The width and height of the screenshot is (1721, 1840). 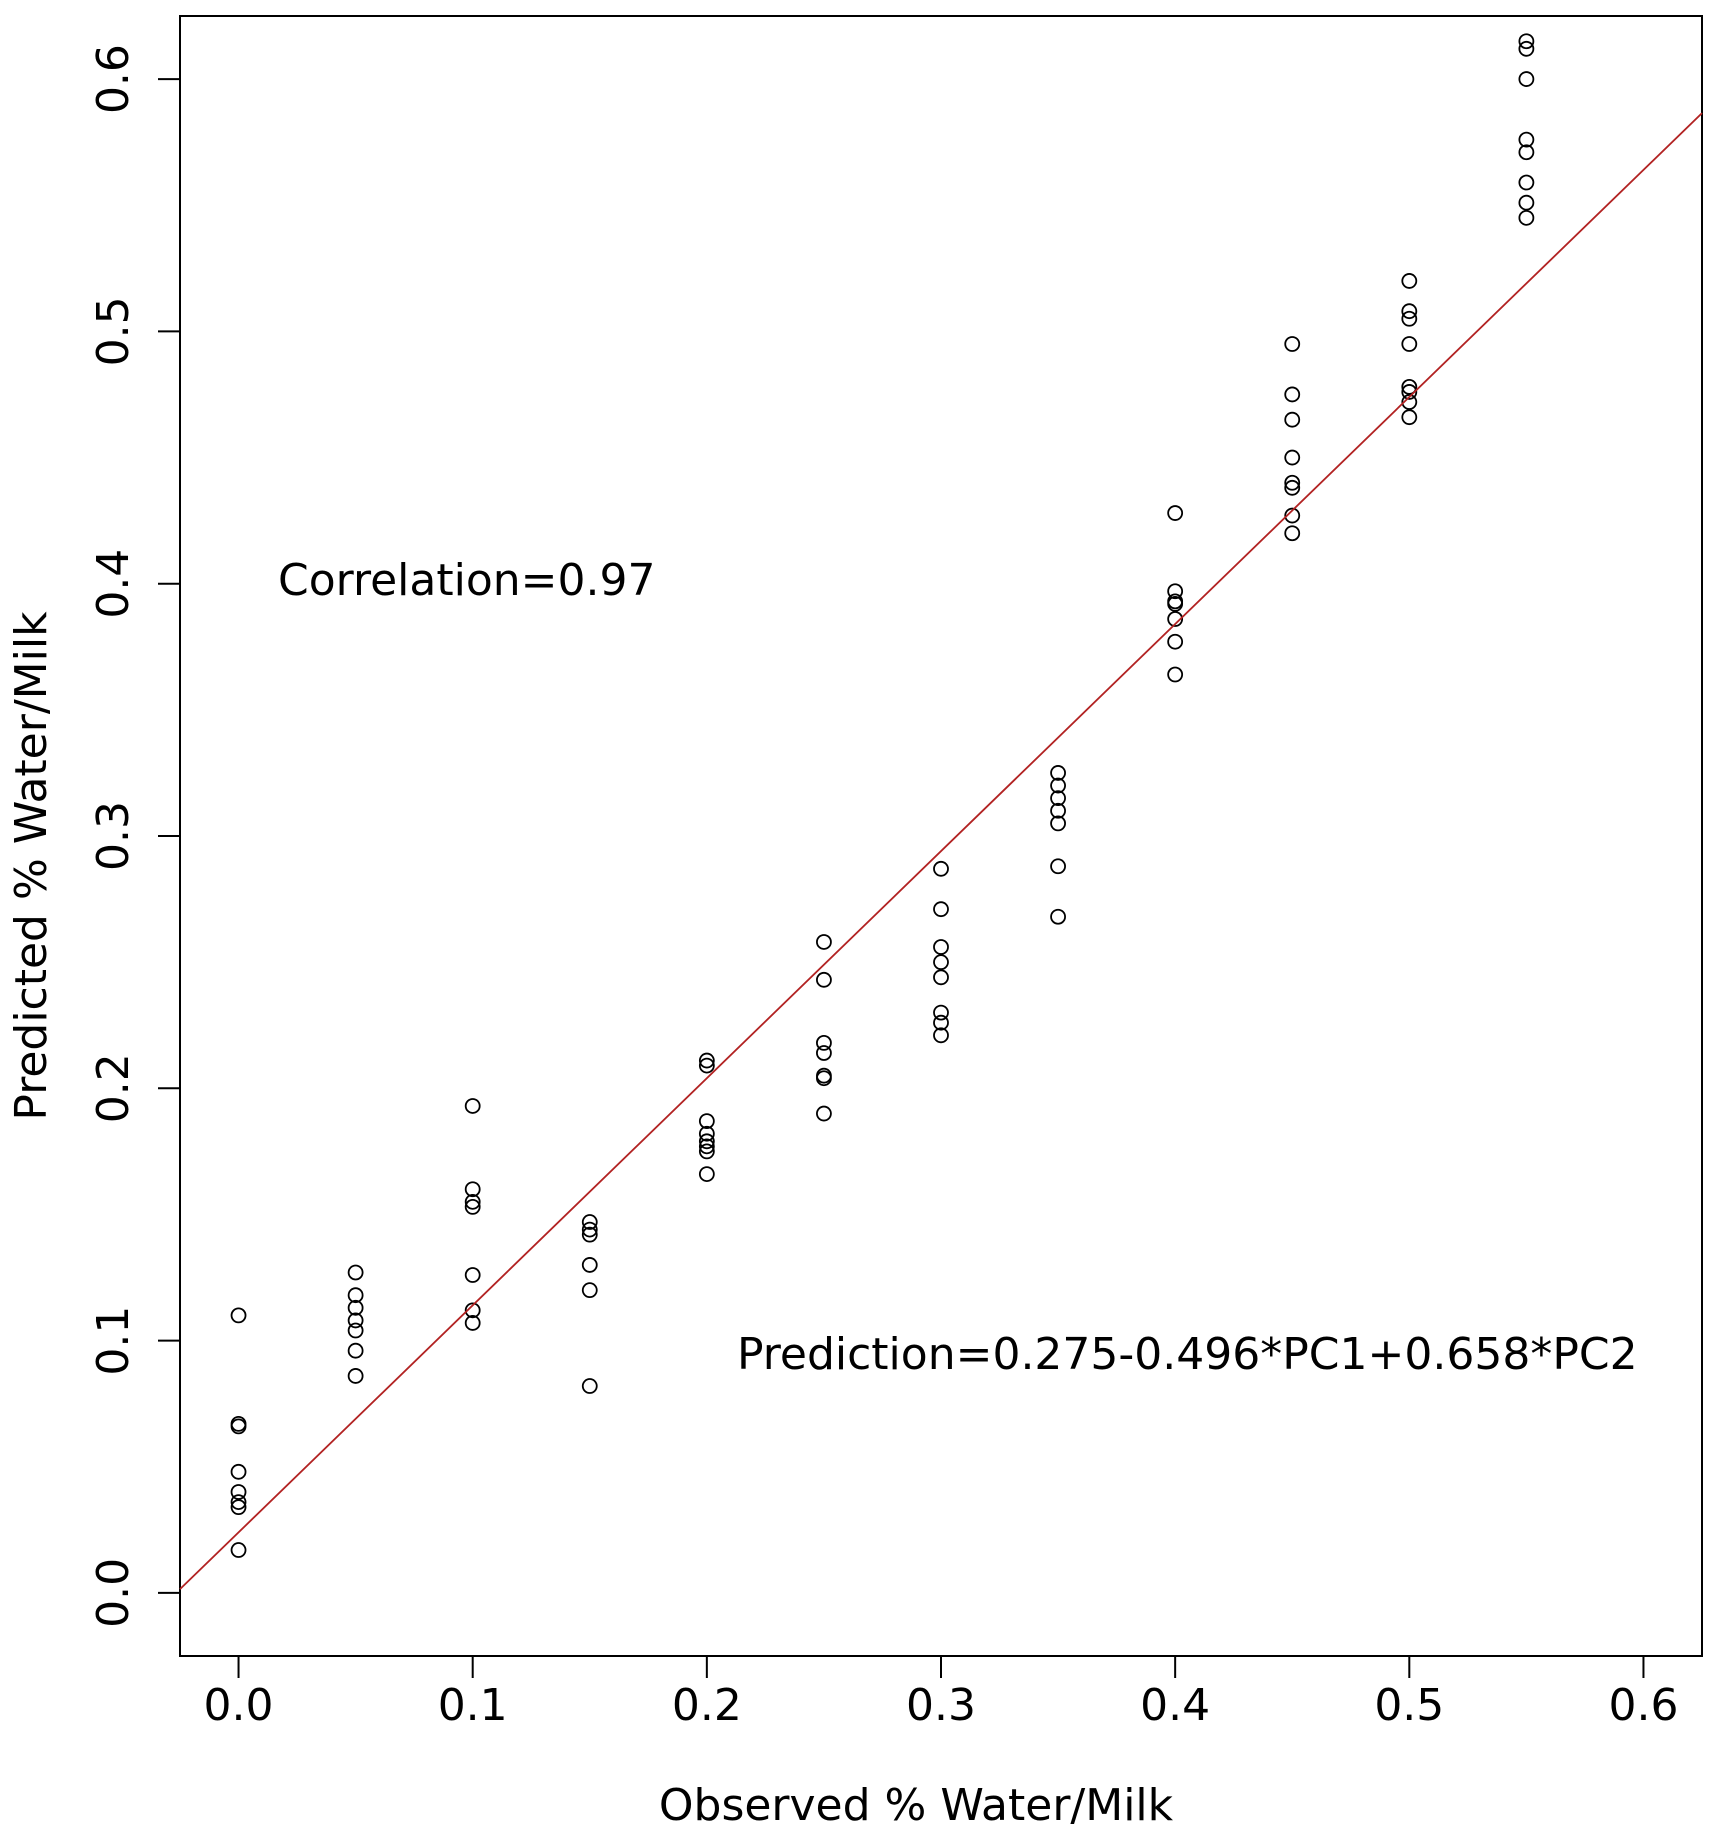 What do you see at coordinates (239, 1705) in the screenshot?
I see `x-tick-label: 0.0` at bounding box center [239, 1705].